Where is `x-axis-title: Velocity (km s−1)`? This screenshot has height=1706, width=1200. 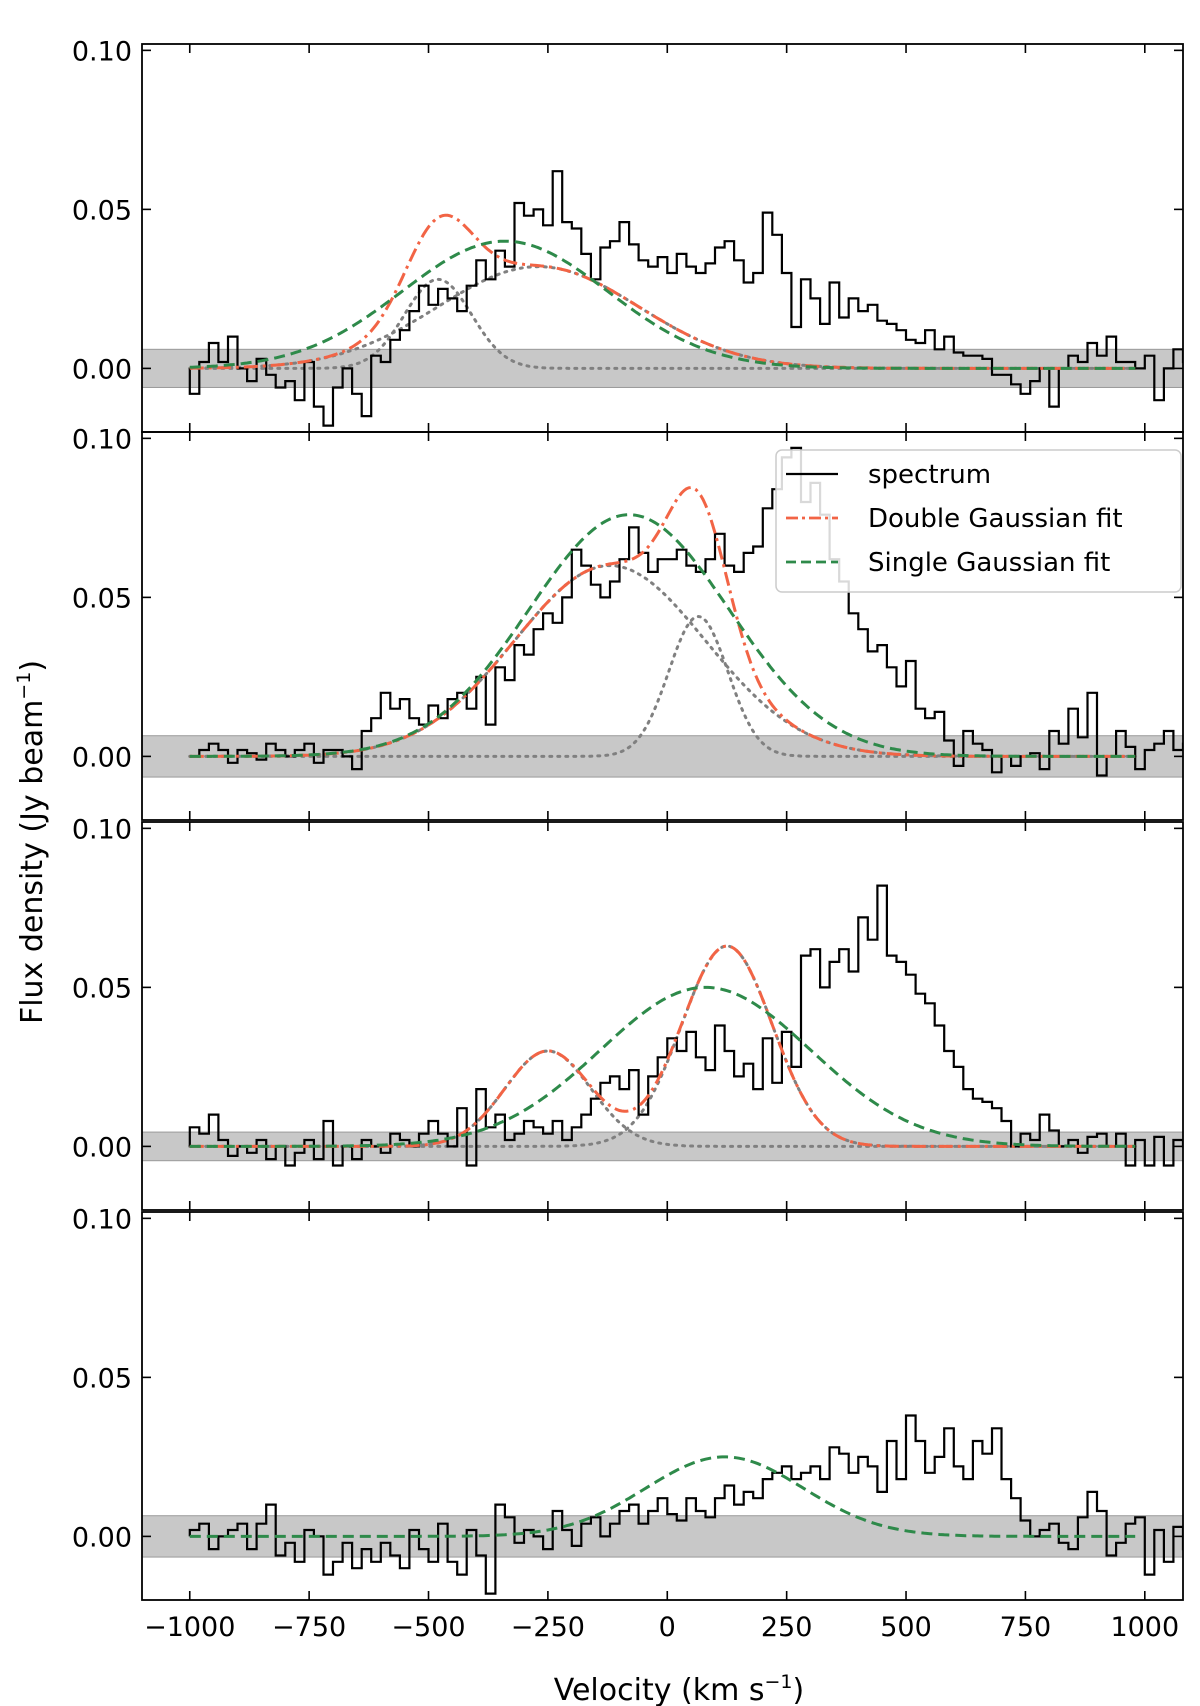 x-axis-title: Velocity (km s−1) is located at coordinates (679, 1688).